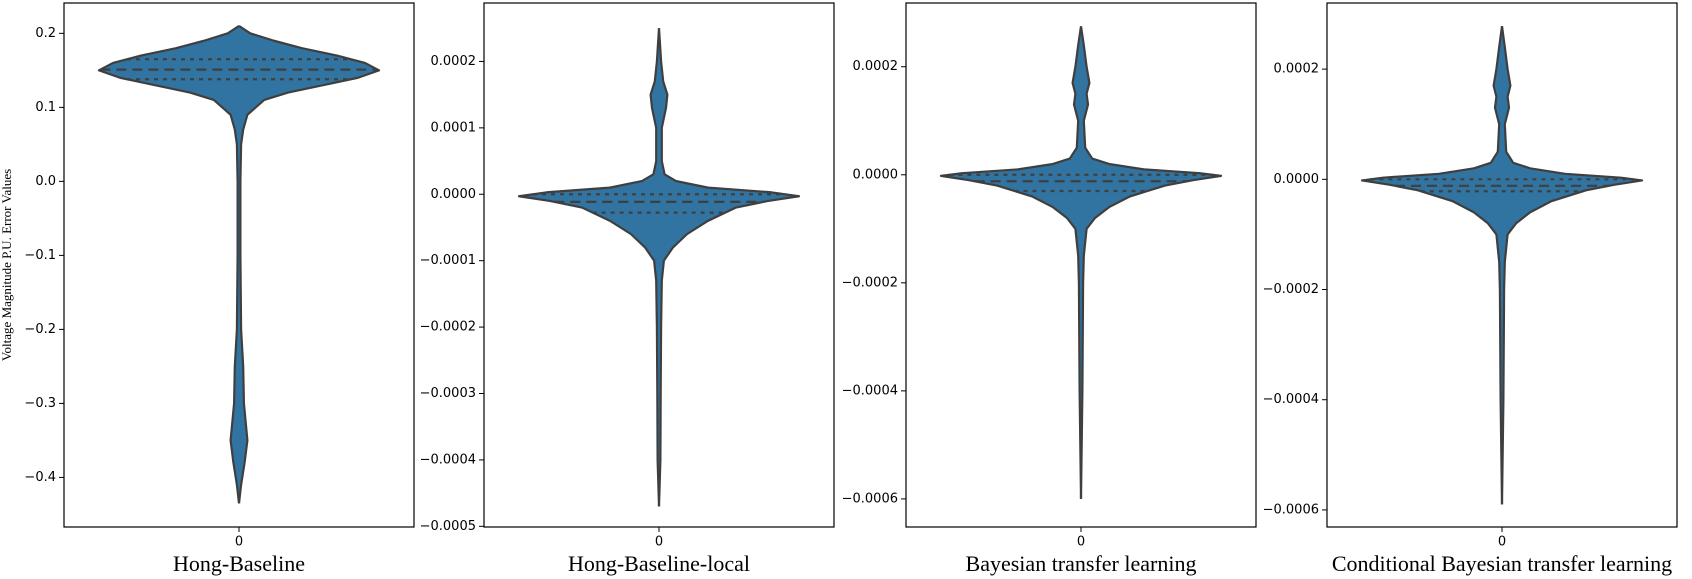  Describe the element at coordinates (1081, 563) in the screenshot. I see `x-axis-label: Bayesian transfer learning` at that location.